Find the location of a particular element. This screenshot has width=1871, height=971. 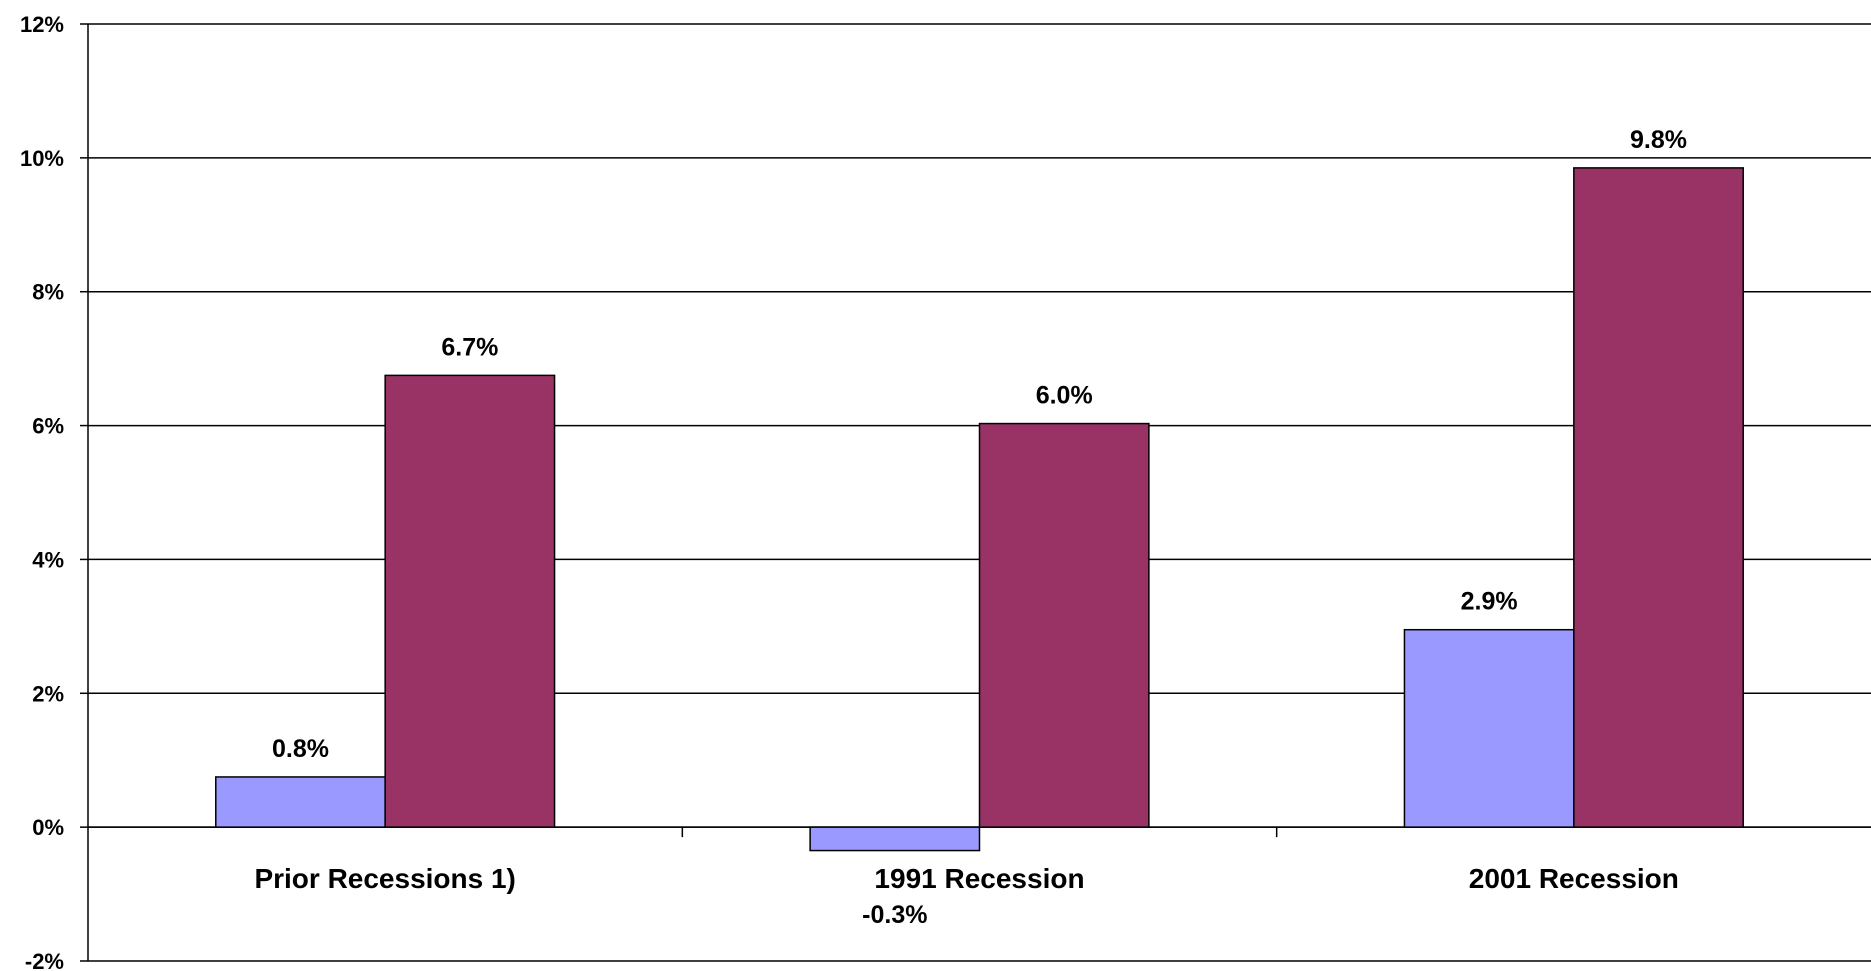

y-tick-label: 2% is located at coordinates (48, 693).